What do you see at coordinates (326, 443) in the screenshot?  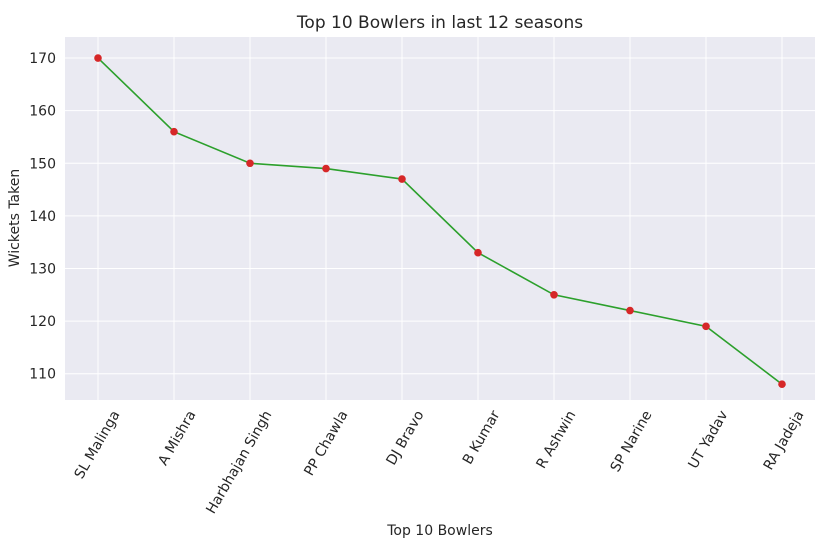 I see `x-tick-label: PP Chawla` at bounding box center [326, 443].